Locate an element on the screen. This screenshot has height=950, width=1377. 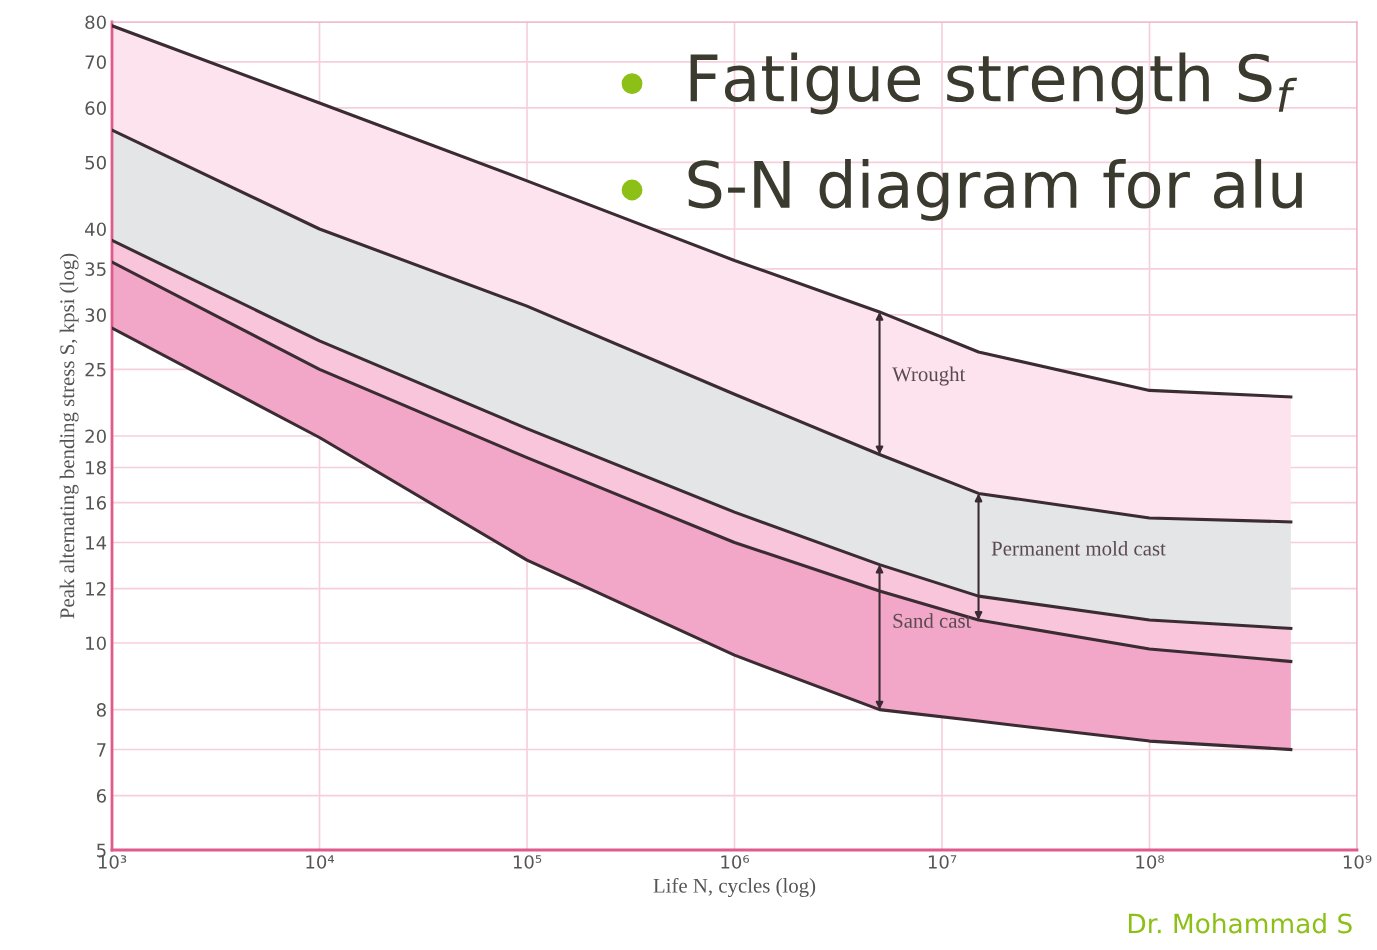
annotation: Permanent mold cast is located at coordinates (1078, 548).